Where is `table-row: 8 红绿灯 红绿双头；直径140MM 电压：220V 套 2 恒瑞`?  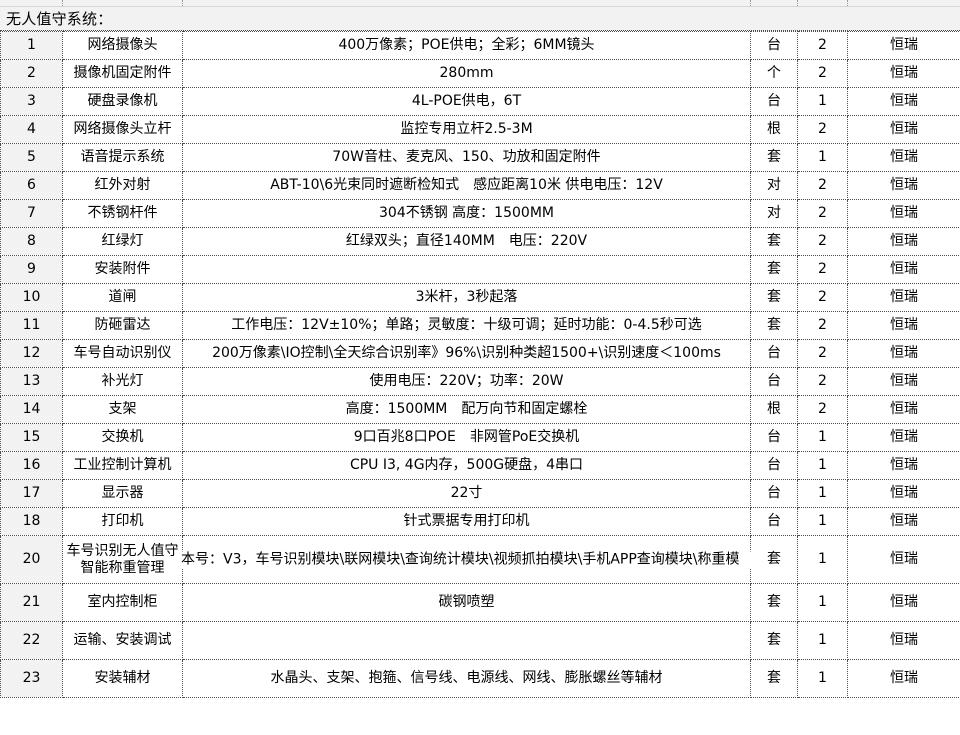 table-row: 8 红绿灯 红绿双头；直径140MM 电压：220V 套 2 恒瑞 is located at coordinates (480, 241).